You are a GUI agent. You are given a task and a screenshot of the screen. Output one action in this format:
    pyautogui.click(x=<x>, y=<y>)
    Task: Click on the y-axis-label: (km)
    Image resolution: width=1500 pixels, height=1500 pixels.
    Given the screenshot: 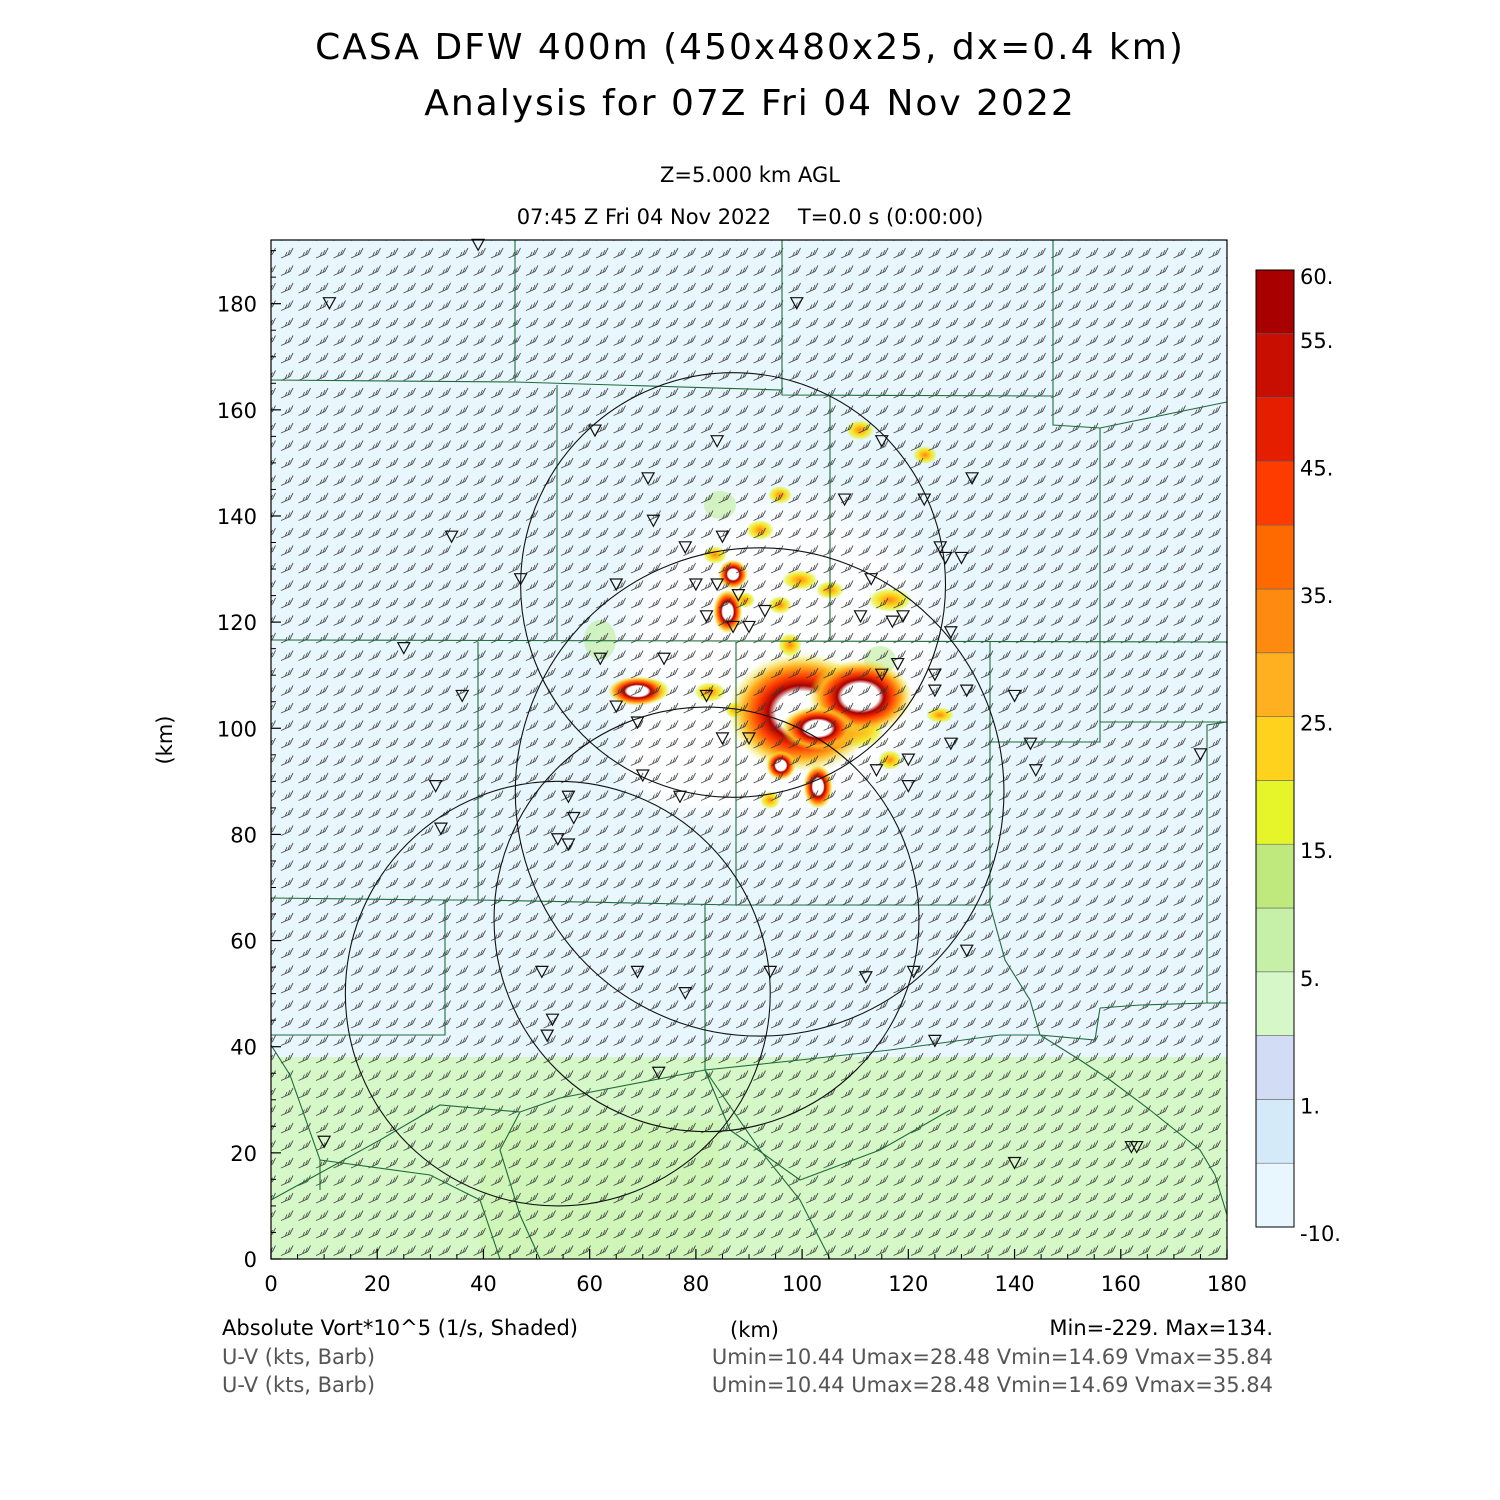 What is the action you would take?
    pyautogui.click(x=165, y=739)
    